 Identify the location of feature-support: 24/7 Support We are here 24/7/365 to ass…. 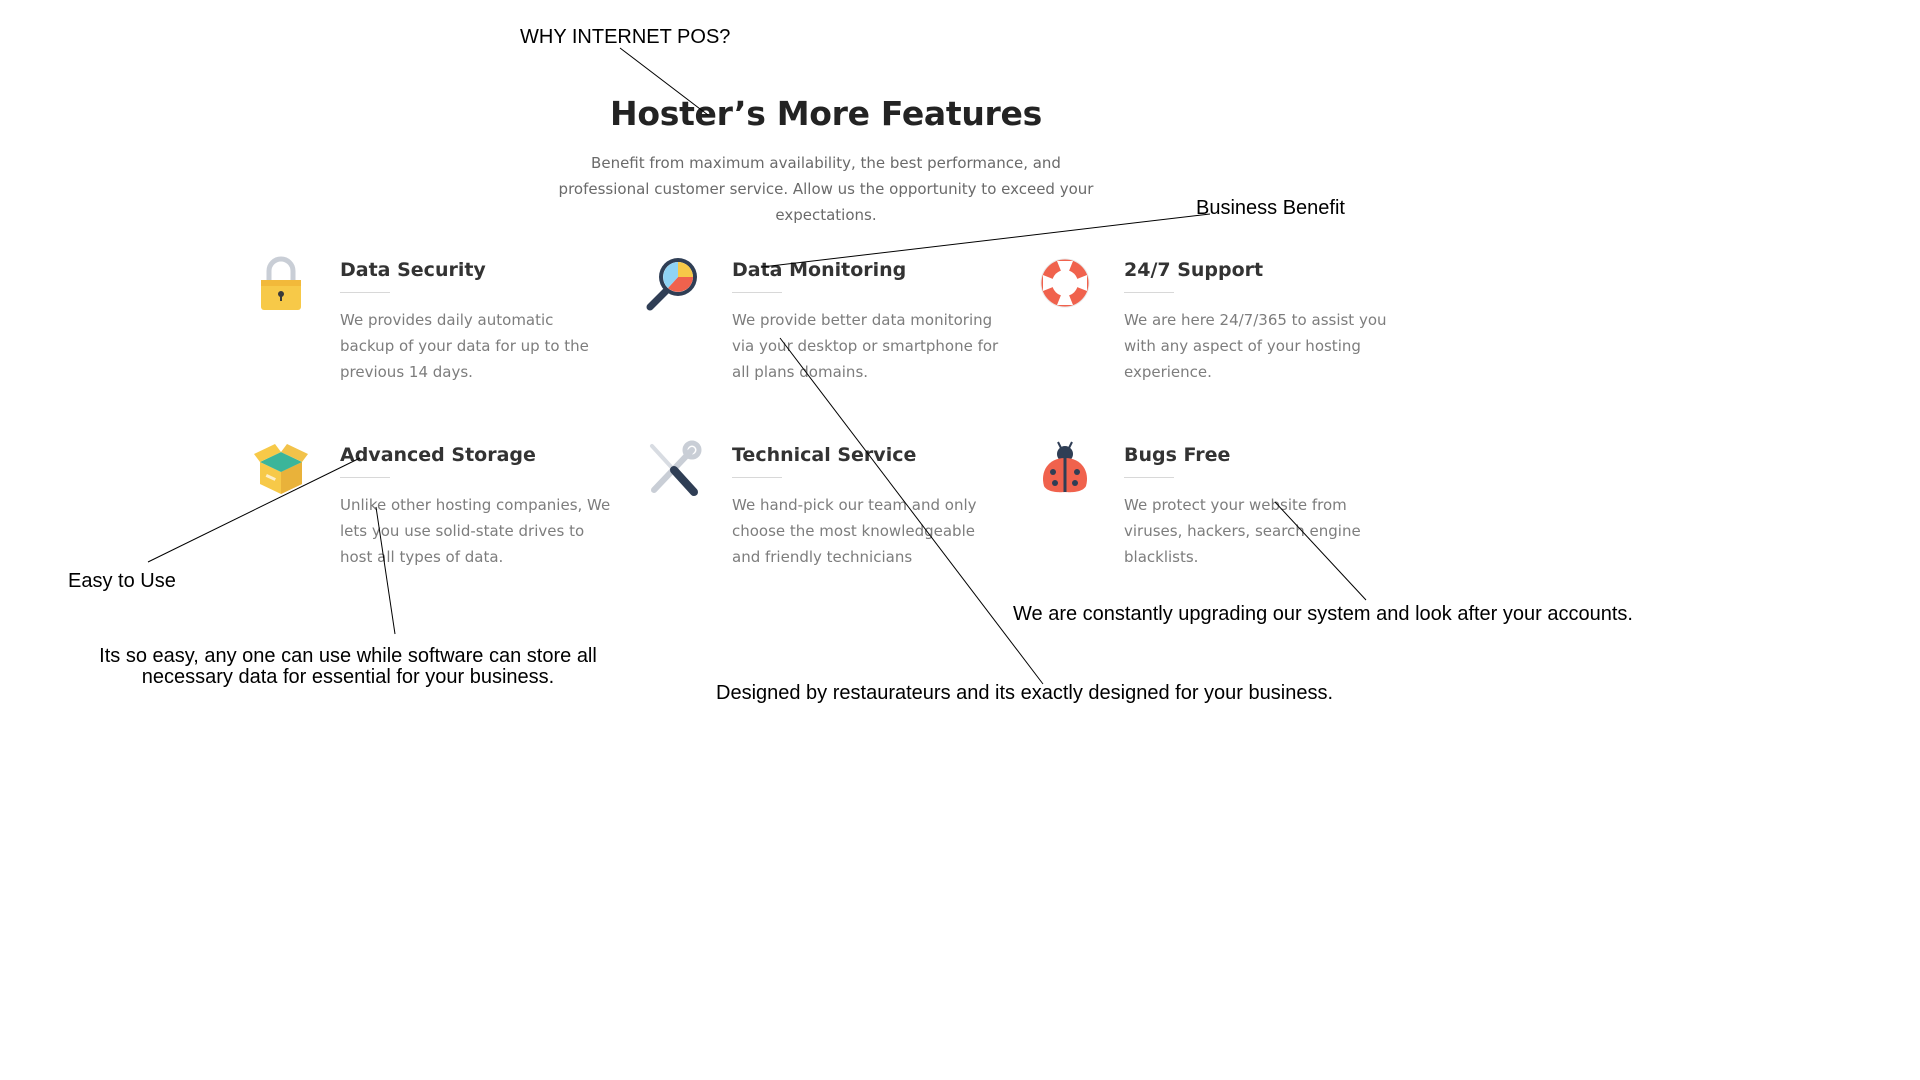
(1211, 328).